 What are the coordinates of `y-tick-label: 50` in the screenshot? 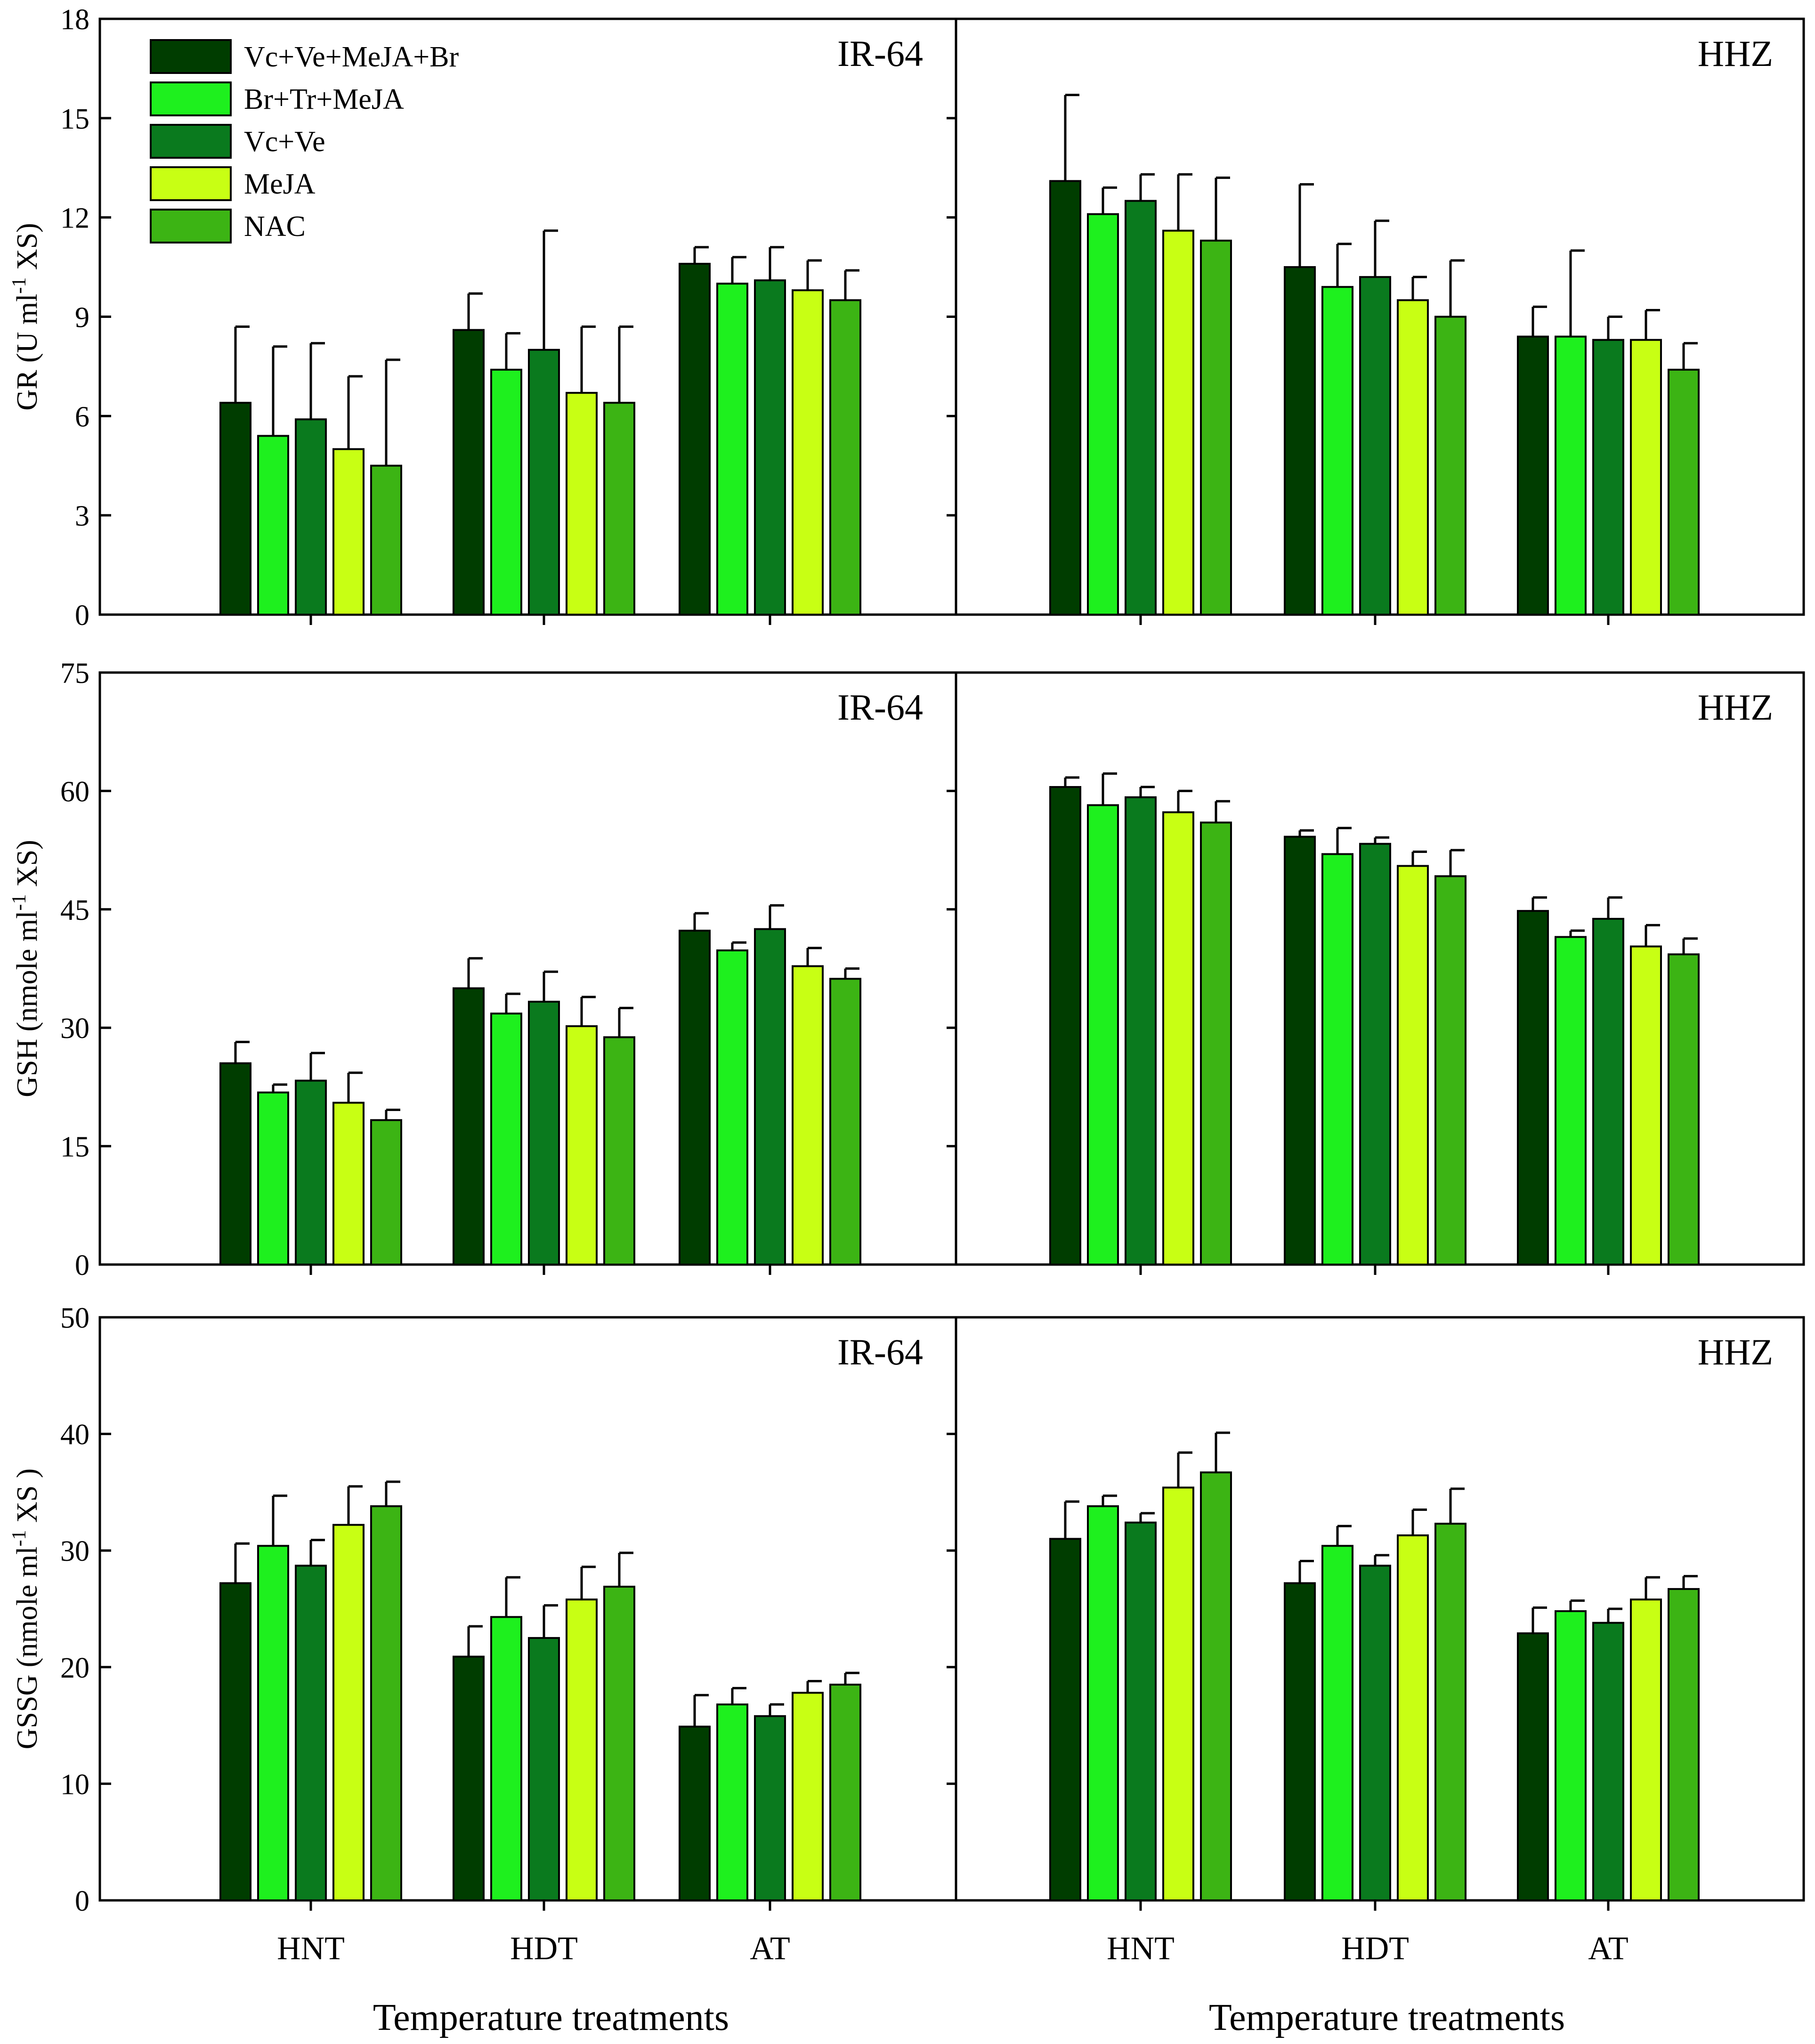 It's located at (74, 1318).